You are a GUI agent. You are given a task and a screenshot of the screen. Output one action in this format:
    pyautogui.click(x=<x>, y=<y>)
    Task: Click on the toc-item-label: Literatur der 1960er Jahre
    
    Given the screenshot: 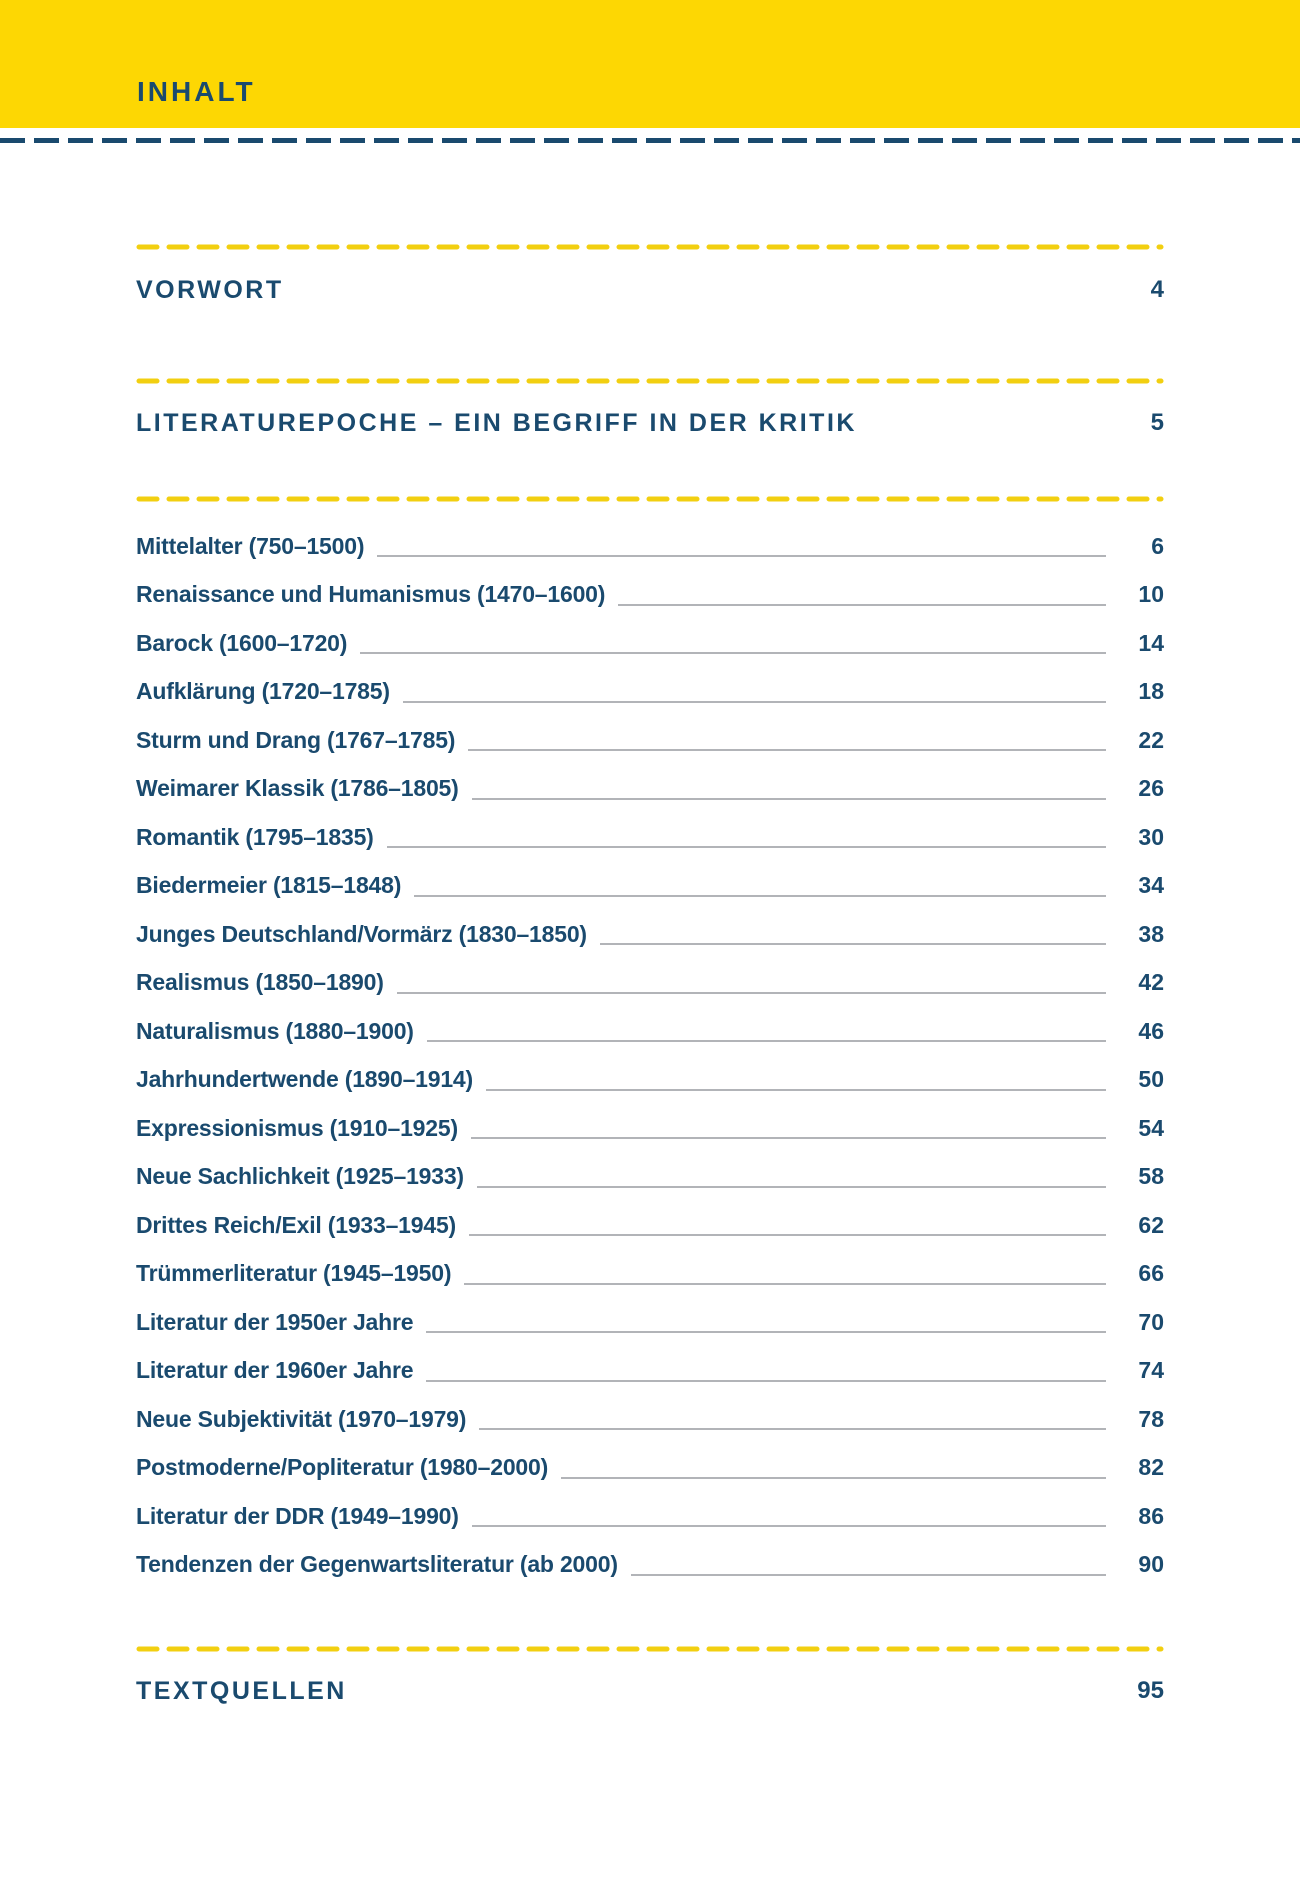 What is the action you would take?
    pyautogui.click(x=275, y=1370)
    